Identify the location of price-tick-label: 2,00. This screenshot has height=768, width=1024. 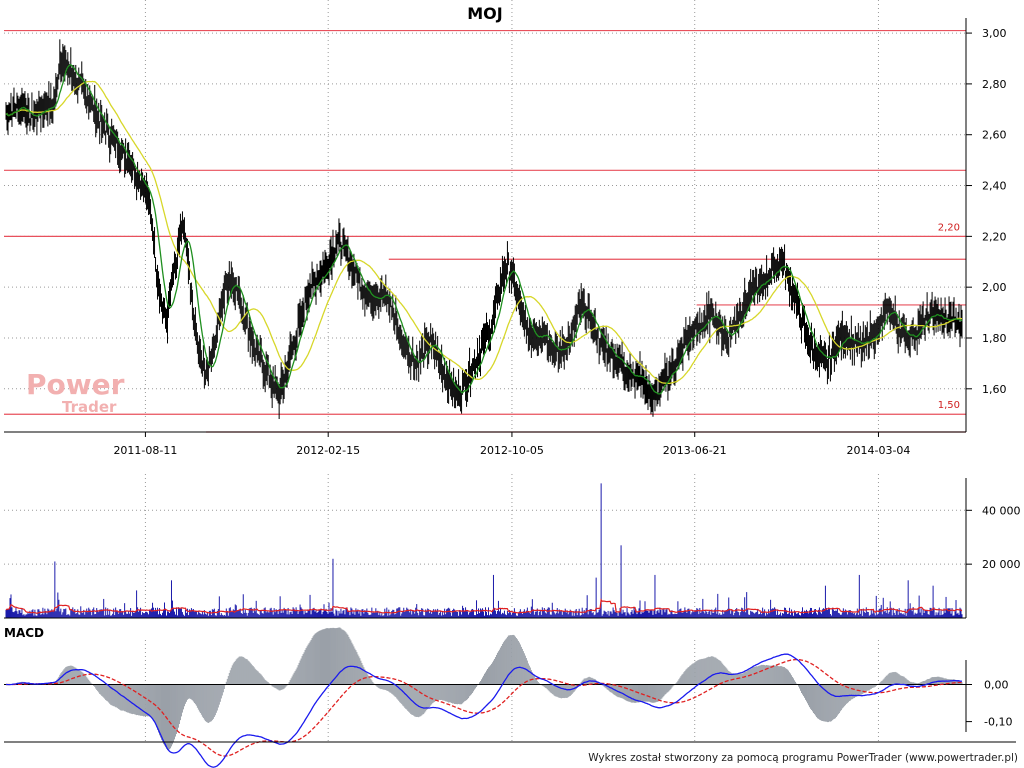
(994, 287).